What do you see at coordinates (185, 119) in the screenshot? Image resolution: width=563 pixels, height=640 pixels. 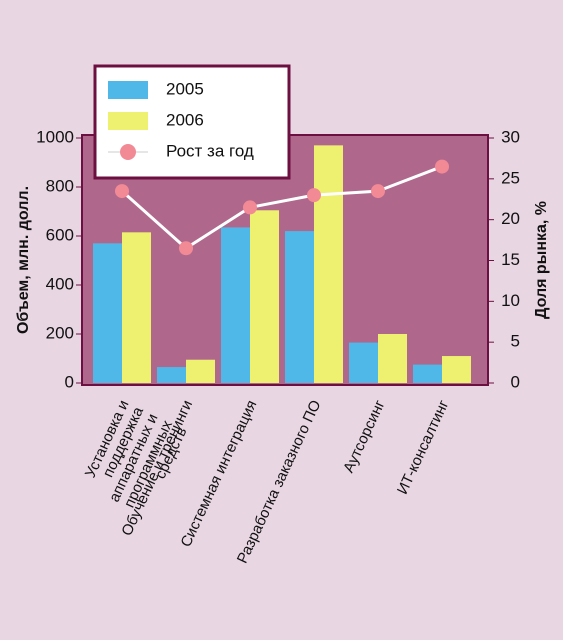 I see `legend-label: 2006` at bounding box center [185, 119].